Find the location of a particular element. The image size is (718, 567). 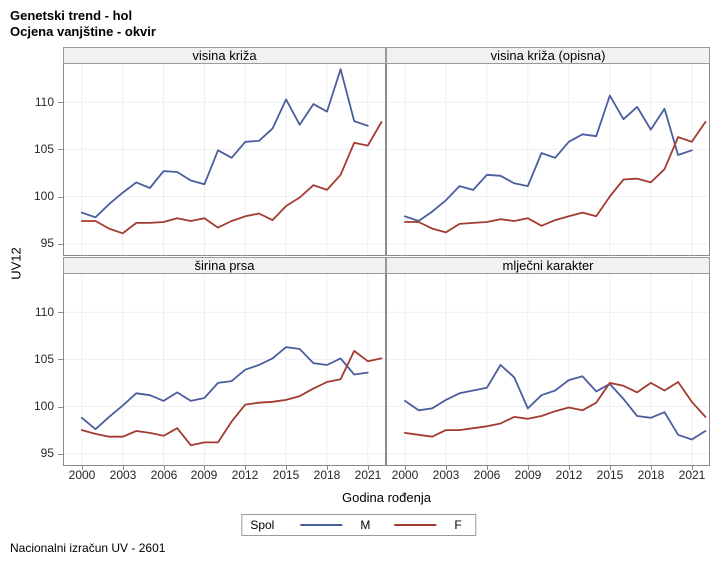

series-line-F-panel0 is located at coordinates (231, 178).